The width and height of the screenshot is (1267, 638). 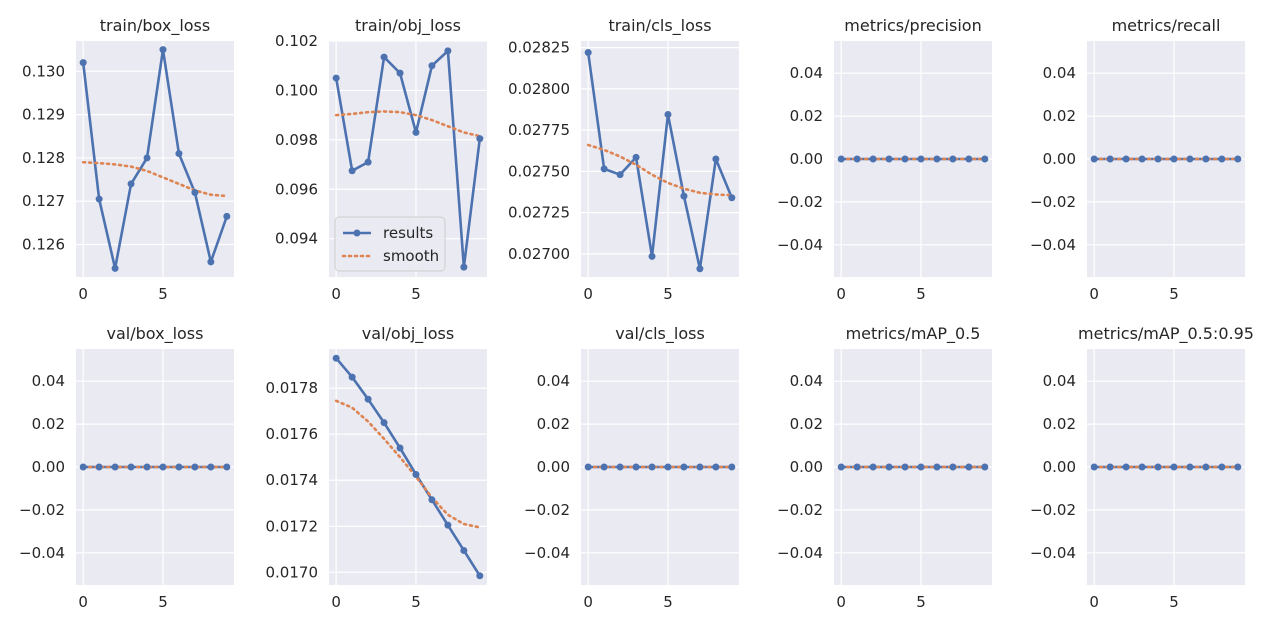 I want to click on y-tick-label: 0.098, so click(x=296, y=140).